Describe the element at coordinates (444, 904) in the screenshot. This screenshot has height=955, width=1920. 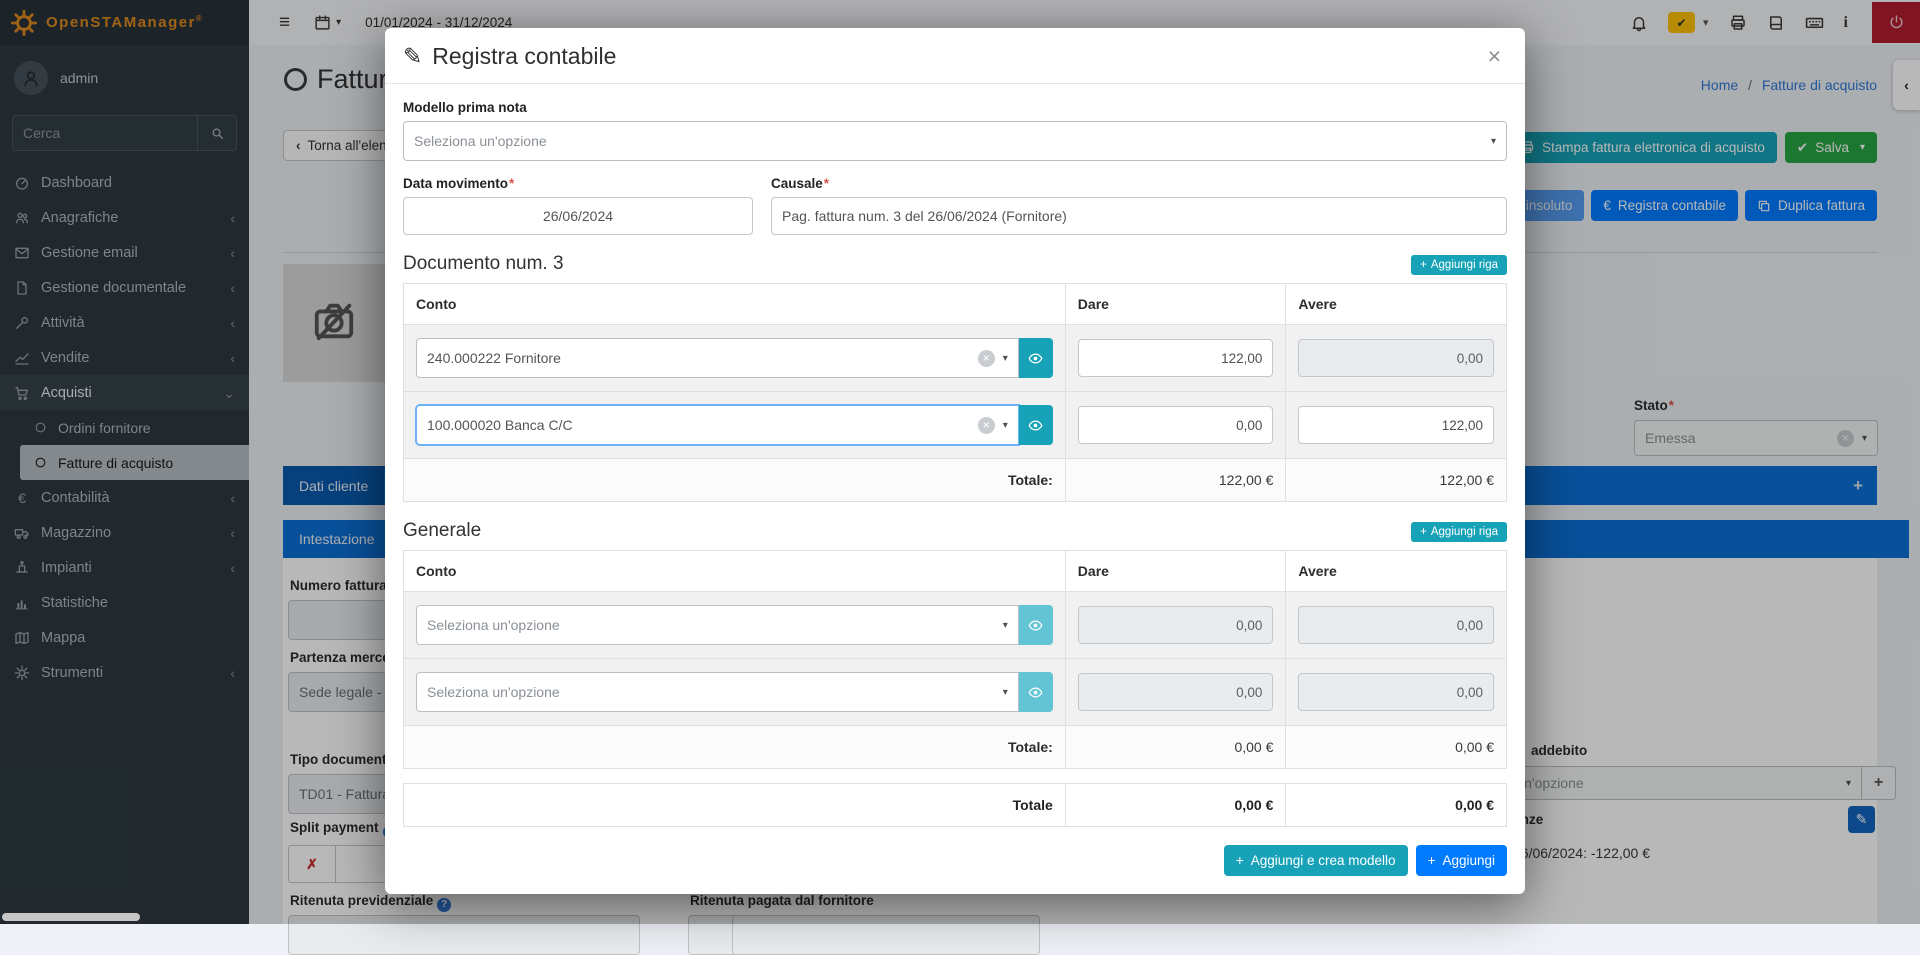
I see `help-icon: ?` at that location.